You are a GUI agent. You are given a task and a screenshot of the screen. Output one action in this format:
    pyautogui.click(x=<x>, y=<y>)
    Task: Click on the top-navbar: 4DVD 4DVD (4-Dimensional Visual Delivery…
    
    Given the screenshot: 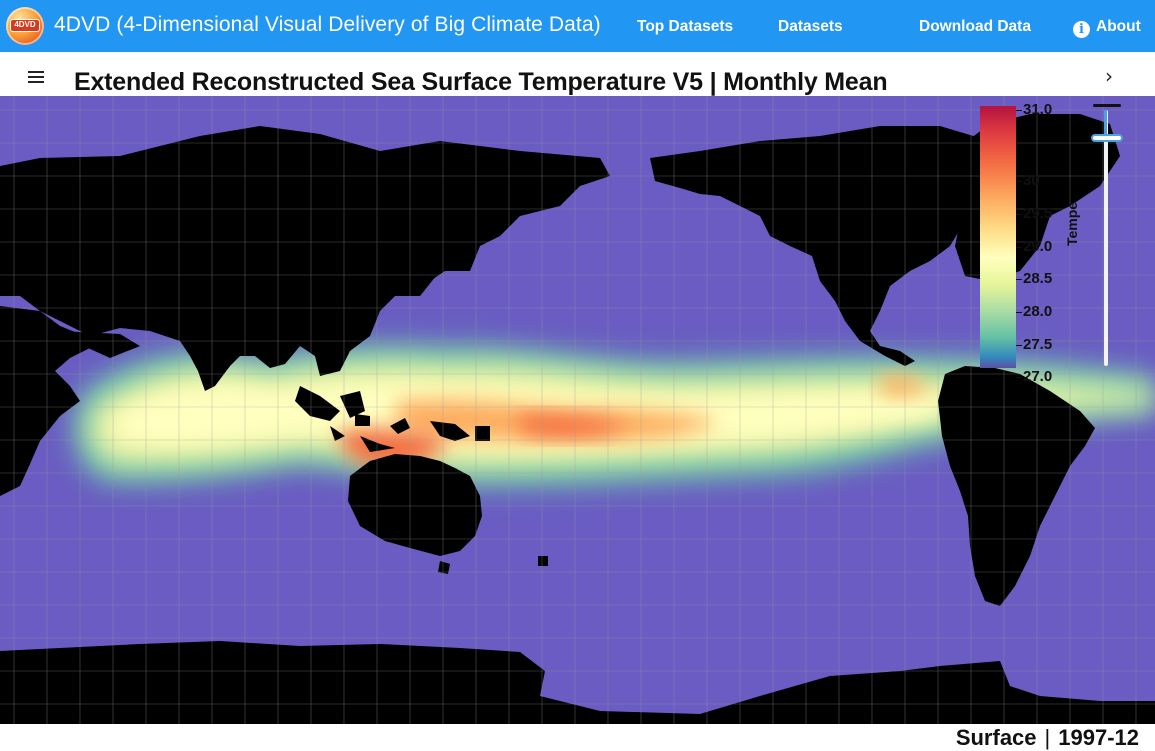 What is the action you would take?
    pyautogui.click(x=577, y=26)
    